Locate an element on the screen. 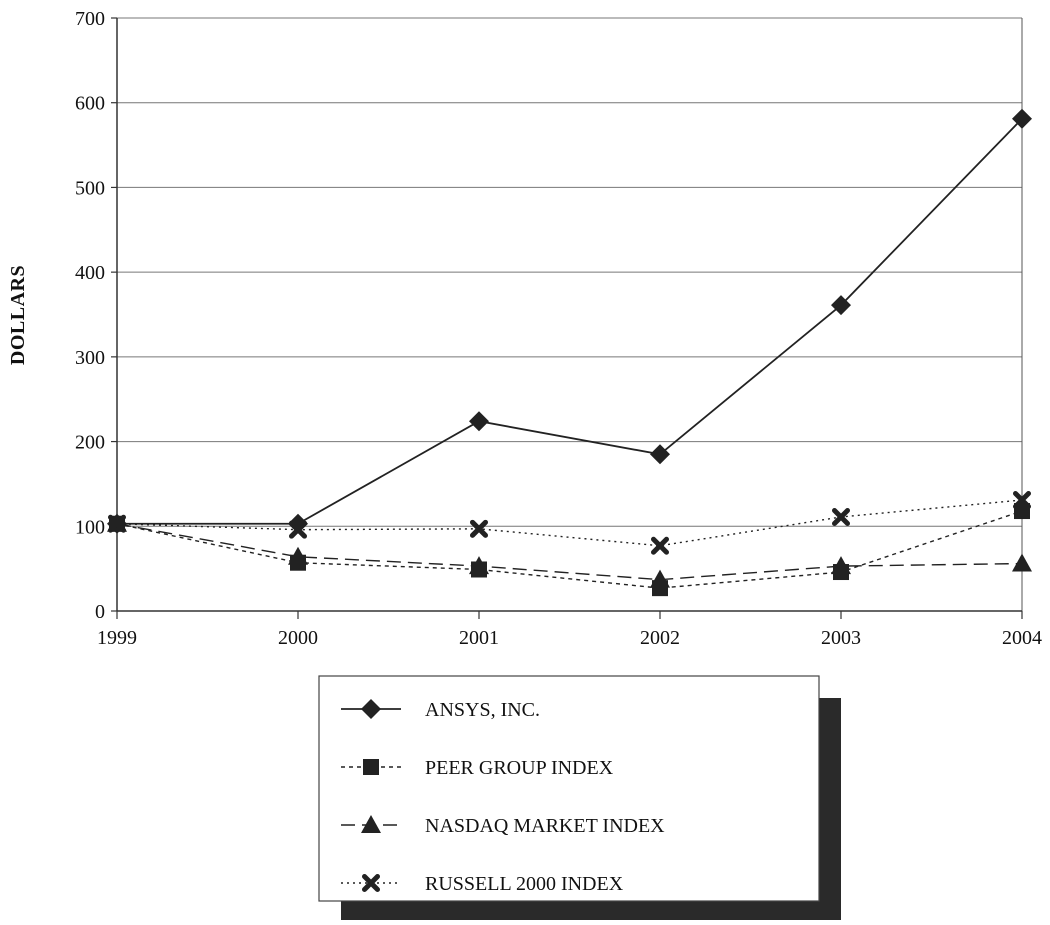 Image resolution: width=1050 pixels, height=925 pixels. x-tick-label: 2004 is located at coordinates (1022, 638).